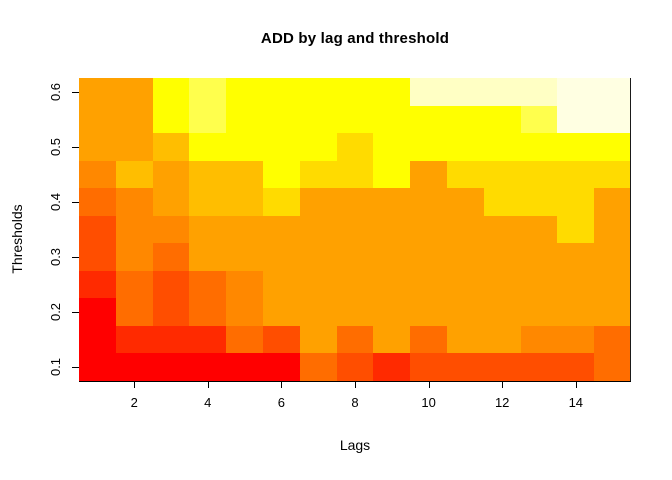 Image resolution: width=672 pixels, height=480 pixels. I want to click on x-tick-label: 6, so click(281, 402).